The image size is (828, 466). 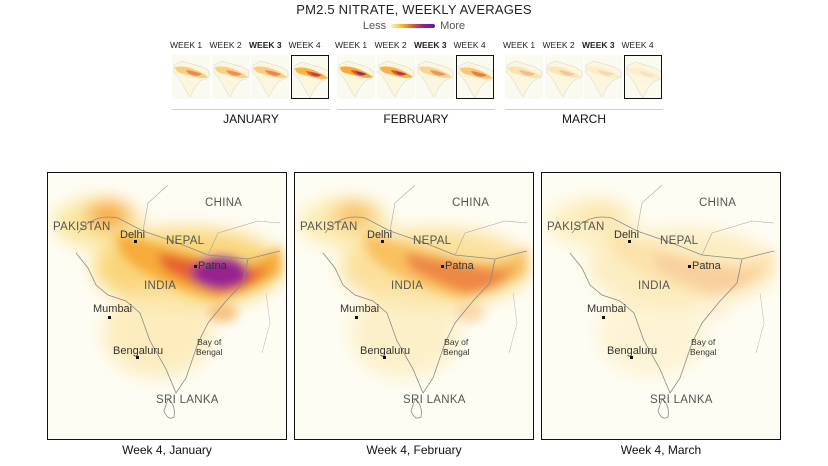 I want to click on map-caption: Week 4, January, so click(x=167, y=450).